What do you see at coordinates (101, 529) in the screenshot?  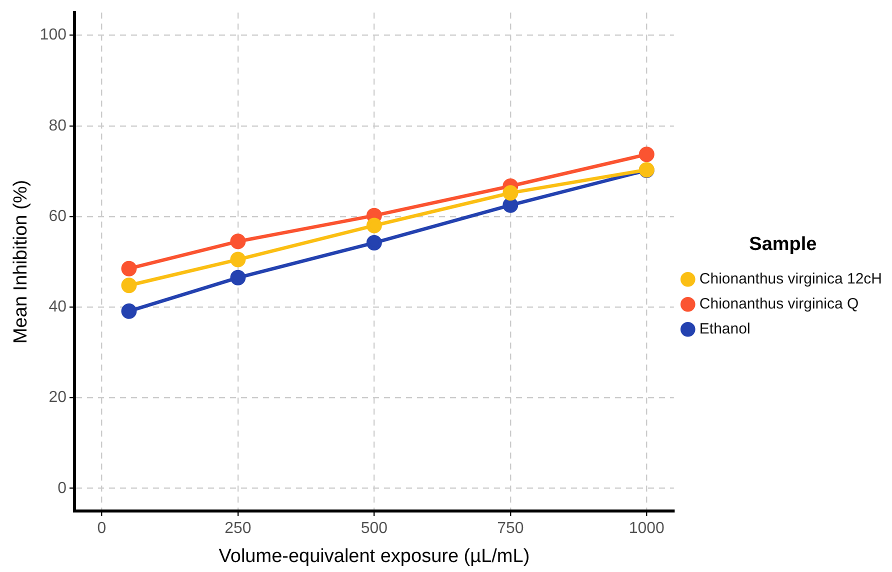 I see `x-tick-label: 0` at bounding box center [101, 529].